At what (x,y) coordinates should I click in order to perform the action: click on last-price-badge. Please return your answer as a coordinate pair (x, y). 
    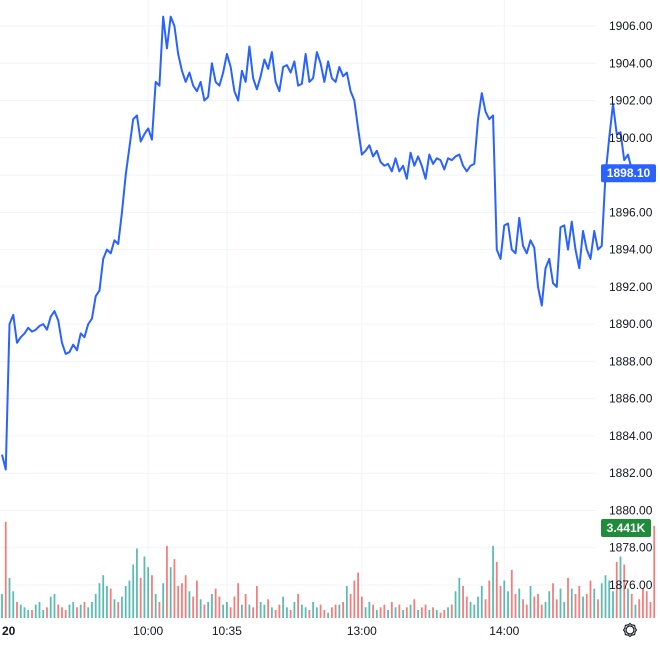
    Looking at the image, I should click on (628, 173).